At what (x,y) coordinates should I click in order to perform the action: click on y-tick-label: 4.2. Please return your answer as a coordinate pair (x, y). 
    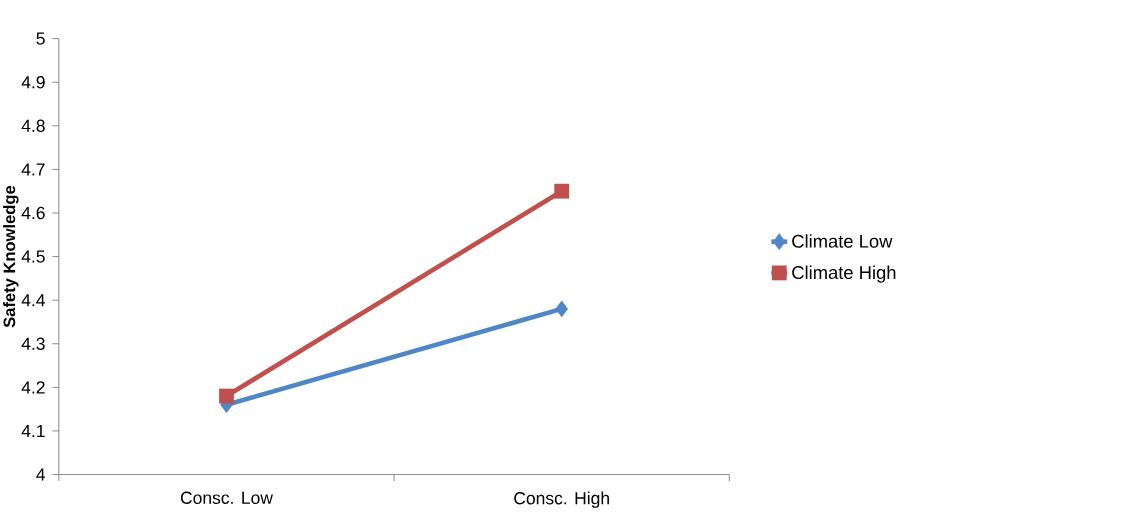
    Looking at the image, I should click on (33, 387).